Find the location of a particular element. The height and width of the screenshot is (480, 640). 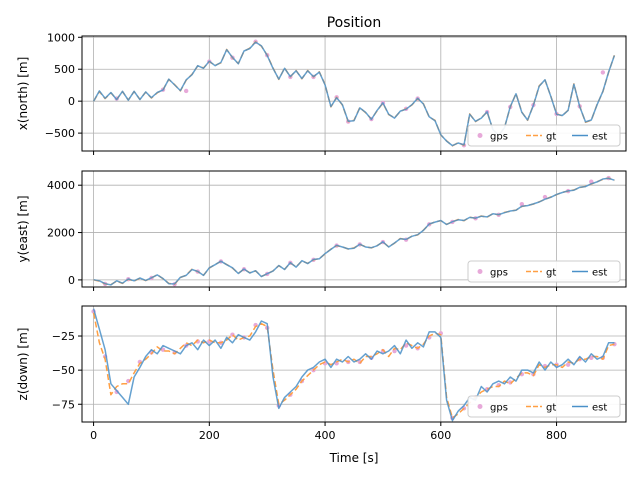

x-tick-label: 800 is located at coordinates (556, 435).